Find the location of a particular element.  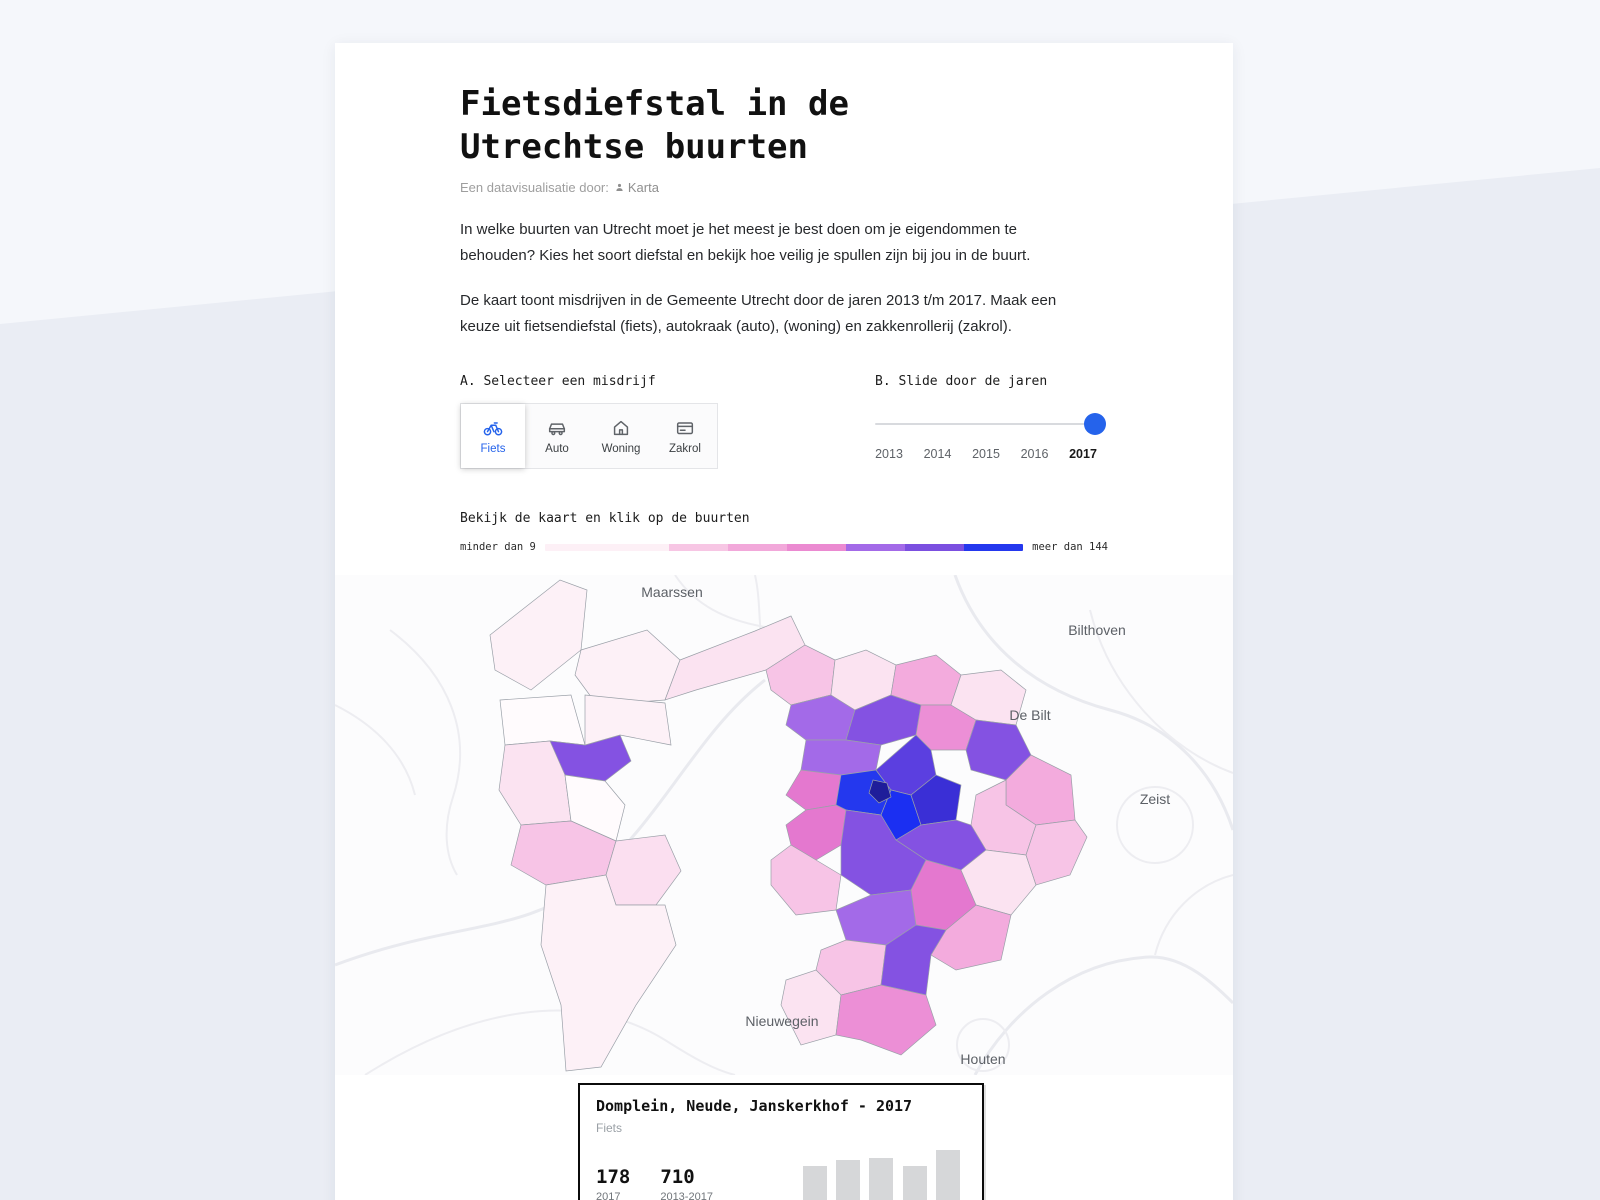

crime-button-auto: Auto is located at coordinates (557, 436).